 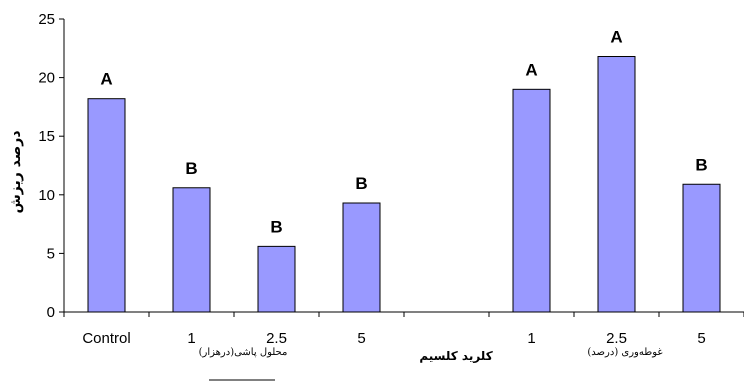 I want to click on y-tick-label: 25, so click(x=46, y=19).